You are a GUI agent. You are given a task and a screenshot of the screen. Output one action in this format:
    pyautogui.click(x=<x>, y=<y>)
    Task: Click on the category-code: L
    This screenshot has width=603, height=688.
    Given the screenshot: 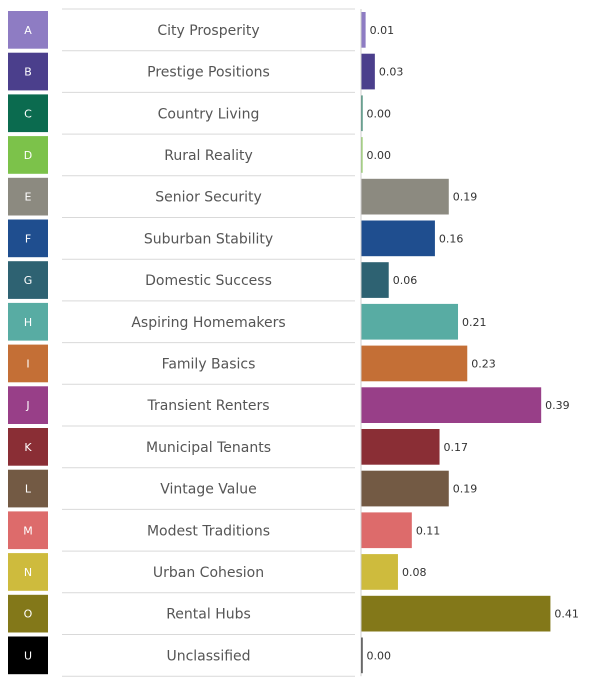 What is the action you would take?
    pyautogui.click(x=28, y=489)
    